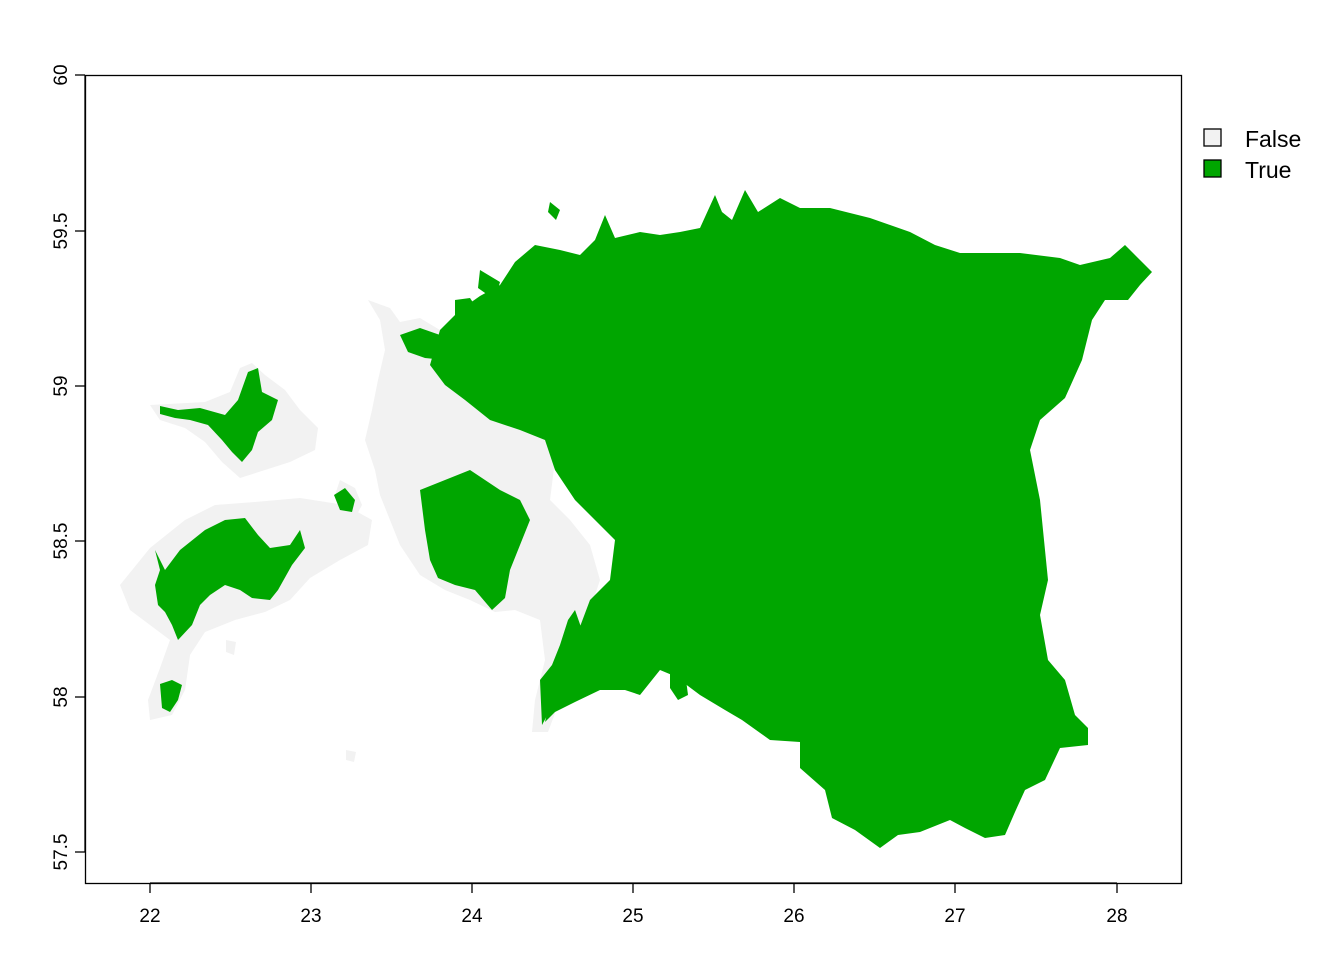 The image size is (1344, 960). Describe the element at coordinates (475, 540) in the screenshot. I see `true-area-matsalu` at that location.